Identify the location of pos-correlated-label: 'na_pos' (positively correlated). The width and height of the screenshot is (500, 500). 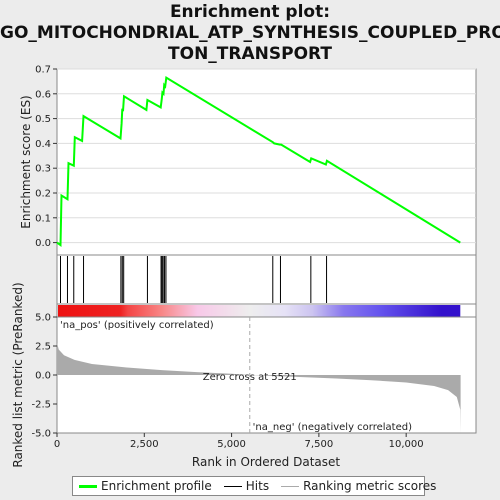
(137, 325).